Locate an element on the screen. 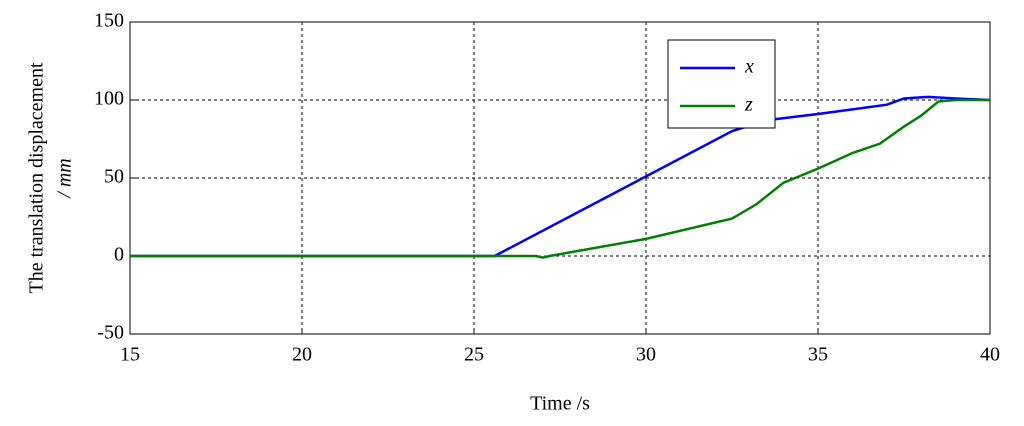 The image size is (1024, 426). x-tick-label: 30 is located at coordinates (646, 355).